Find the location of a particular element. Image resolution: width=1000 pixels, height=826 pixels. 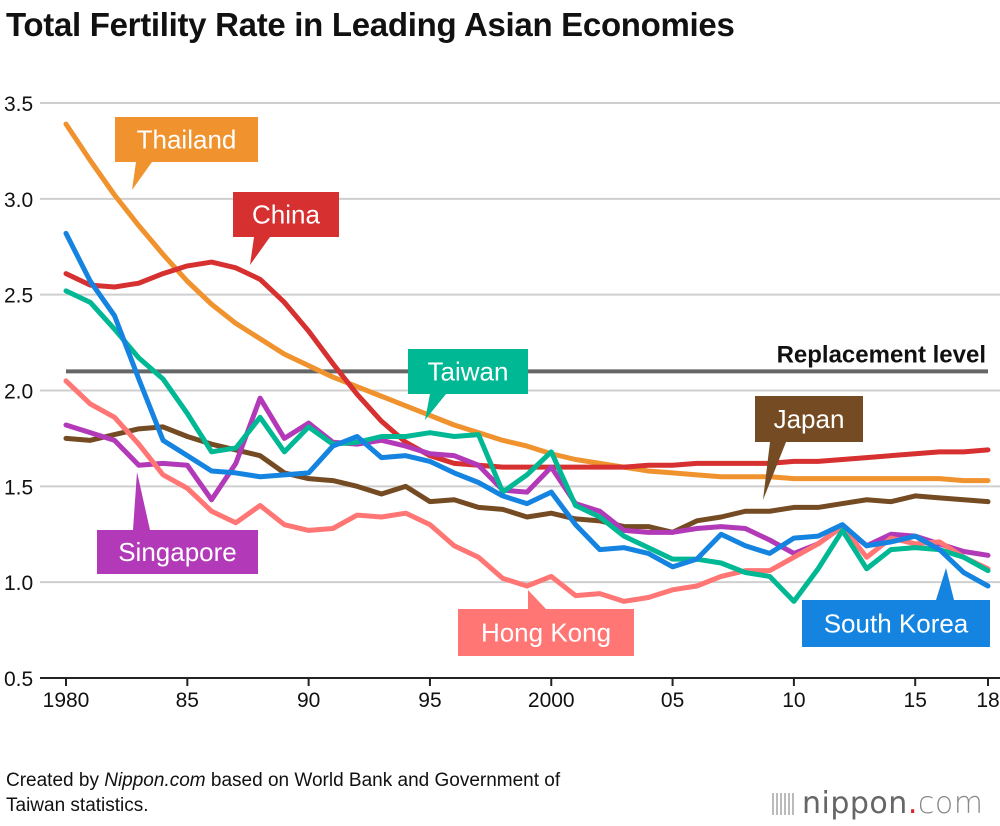

legend-label-thailand: Thailand is located at coordinates (187, 140).